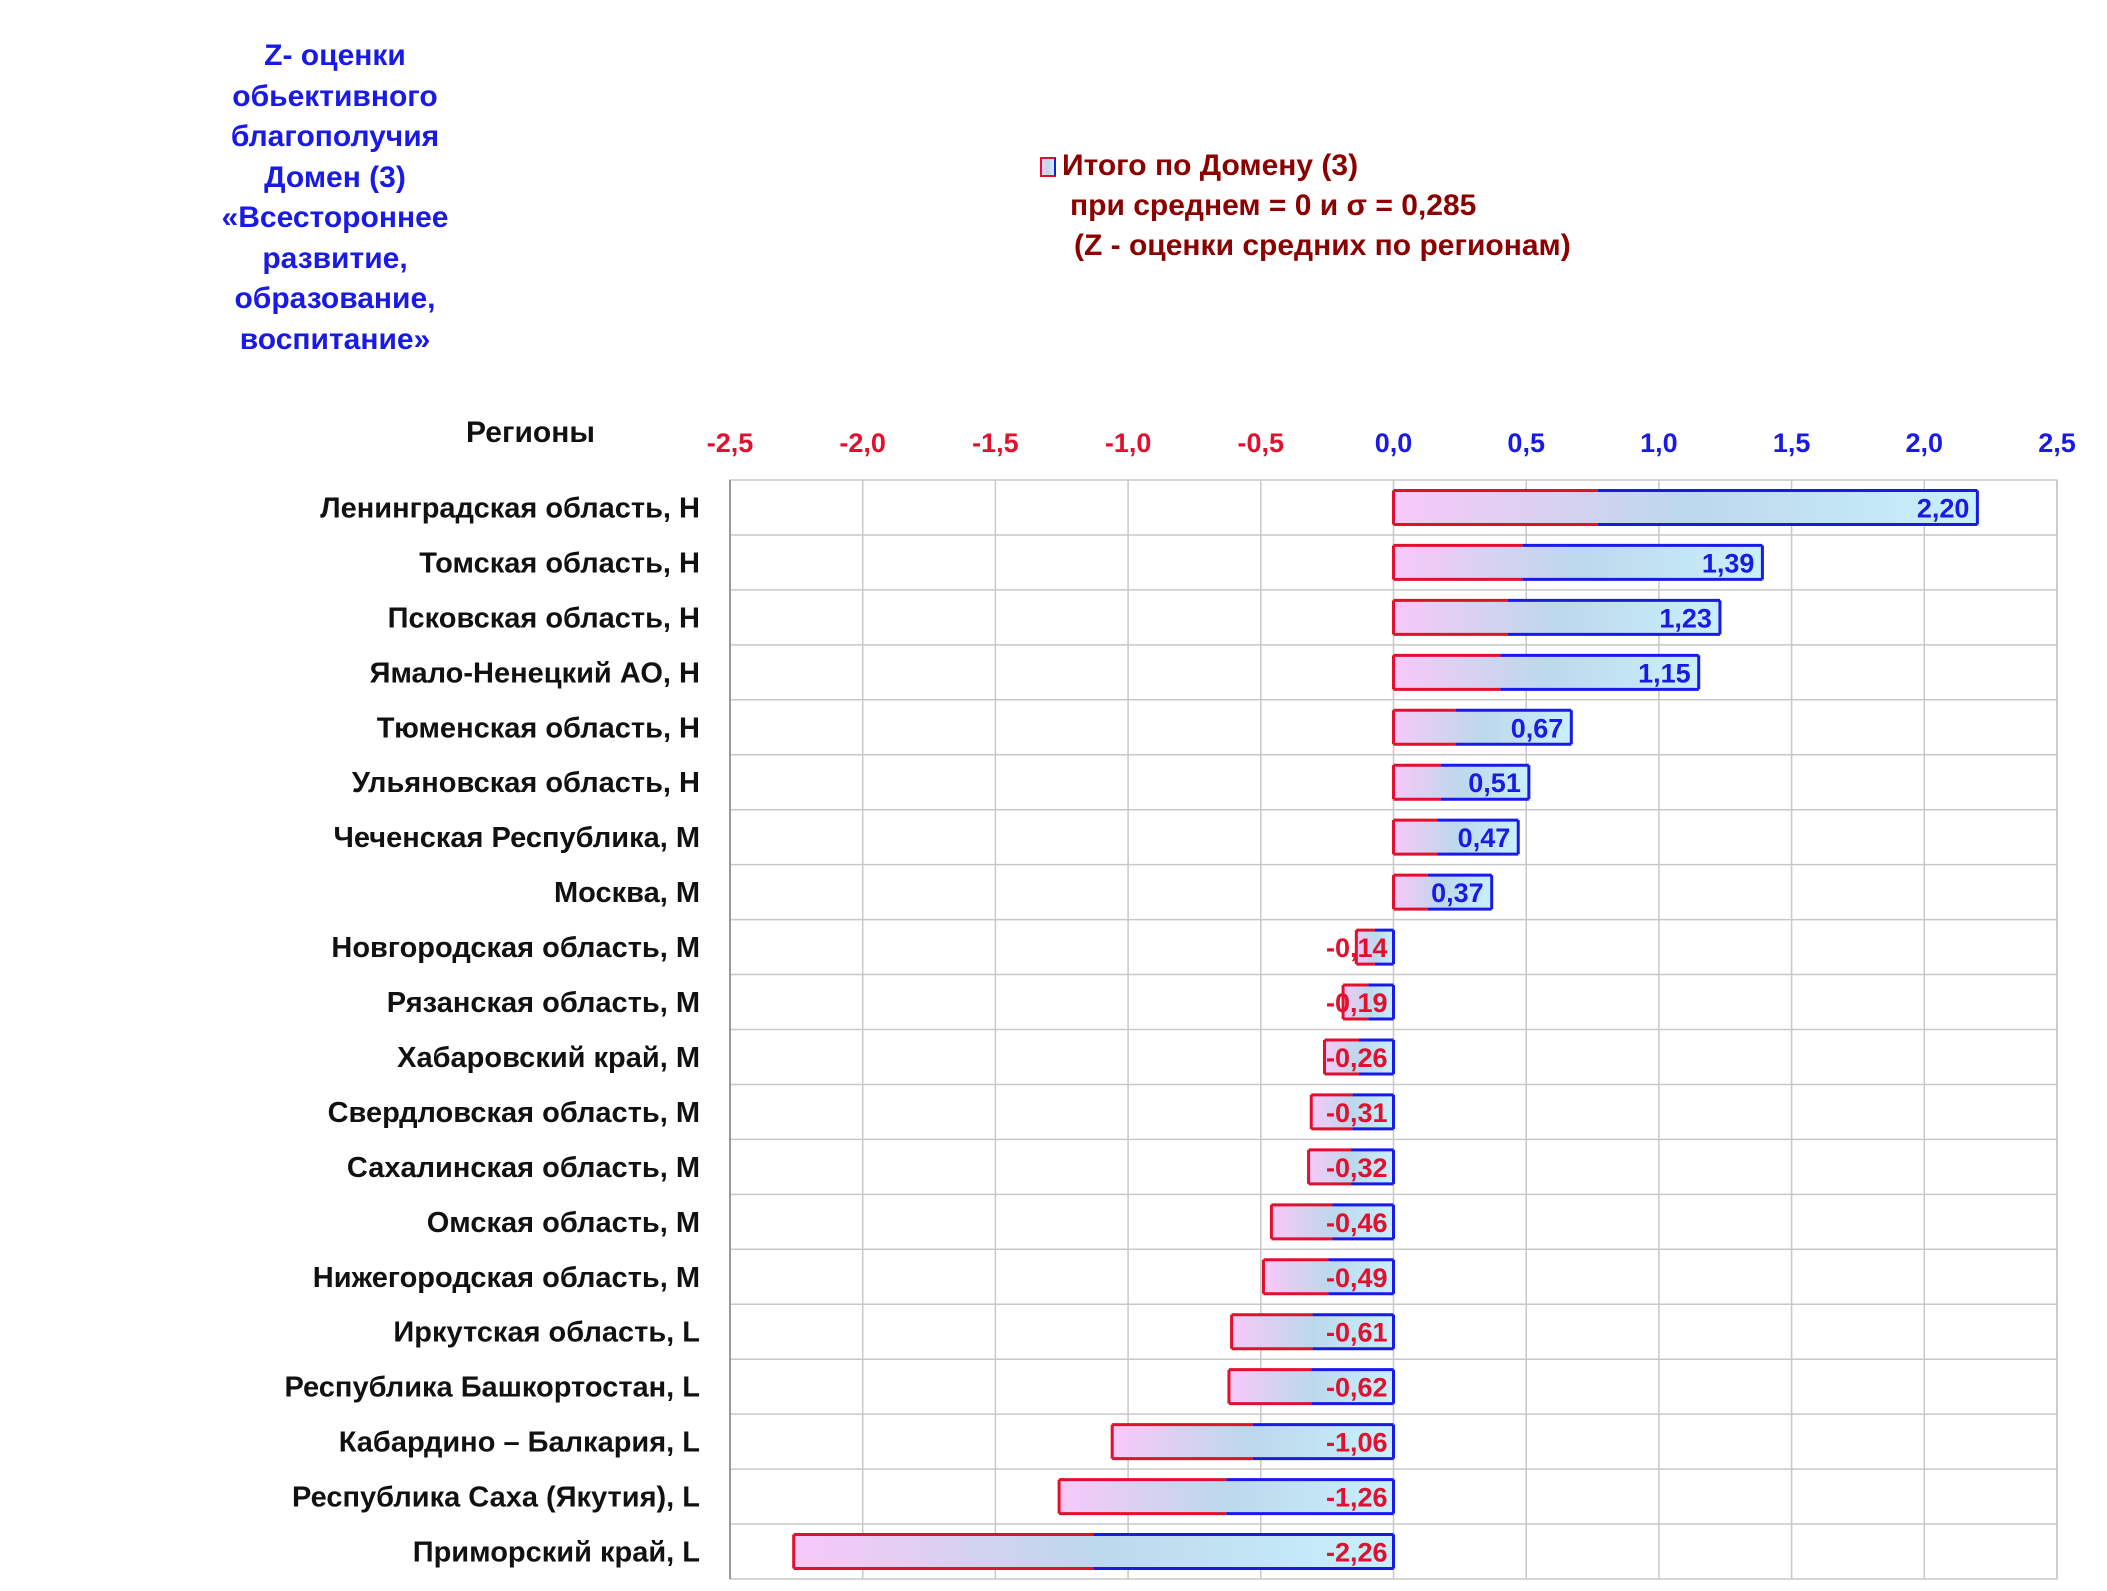 The width and height of the screenshot is (2107, 1591). What do you see at coordinates (1457, 893) in the screenshot?
I see `bar-value-label: 0,37` at bounding box center [1457, 893].